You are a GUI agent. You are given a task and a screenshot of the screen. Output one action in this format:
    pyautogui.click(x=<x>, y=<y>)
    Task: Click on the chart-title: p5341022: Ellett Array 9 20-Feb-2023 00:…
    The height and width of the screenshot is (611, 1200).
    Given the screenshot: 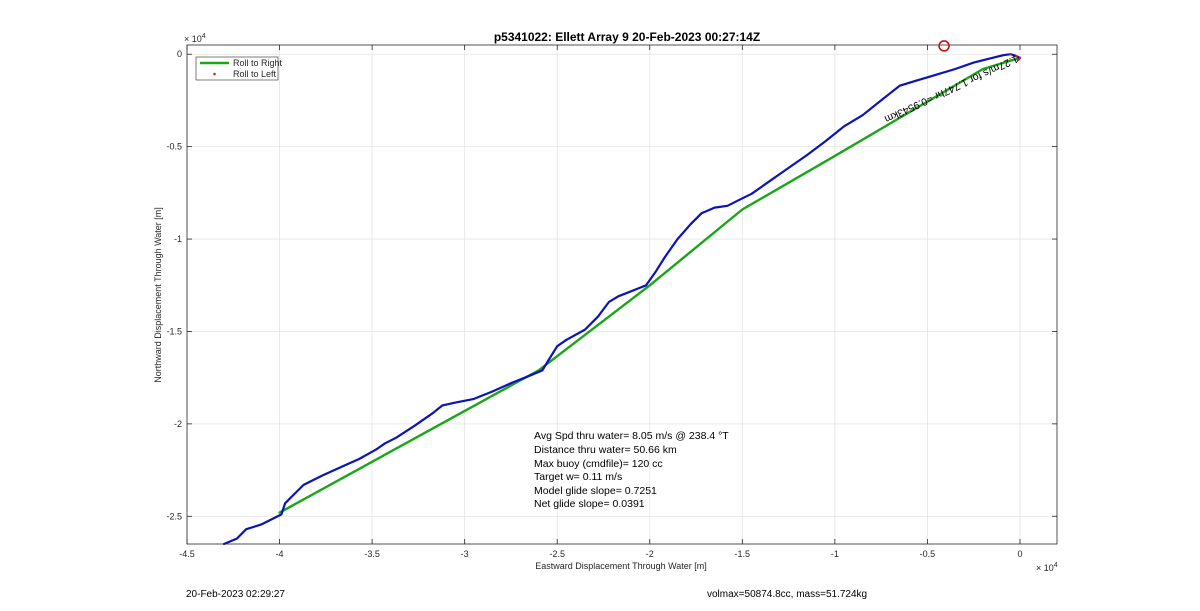 What is the action you would take?
    pyautogui.click(x=627, y=37)
    